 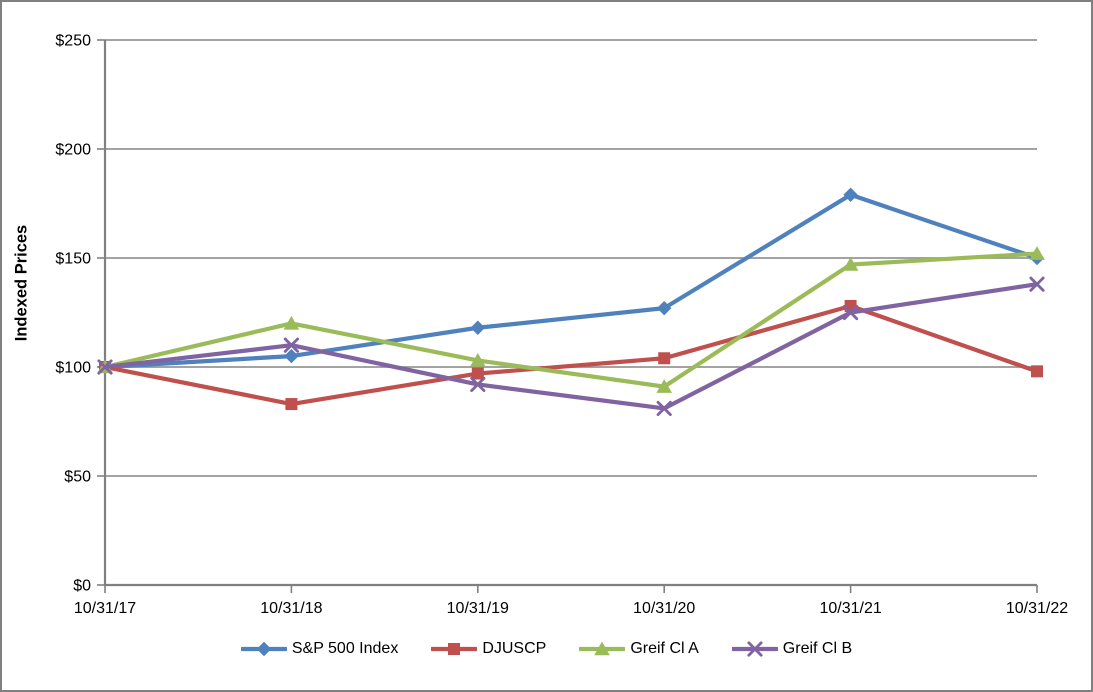 I want to click on y-axis-title: Indexed Prices, so click(x=21, y=283).